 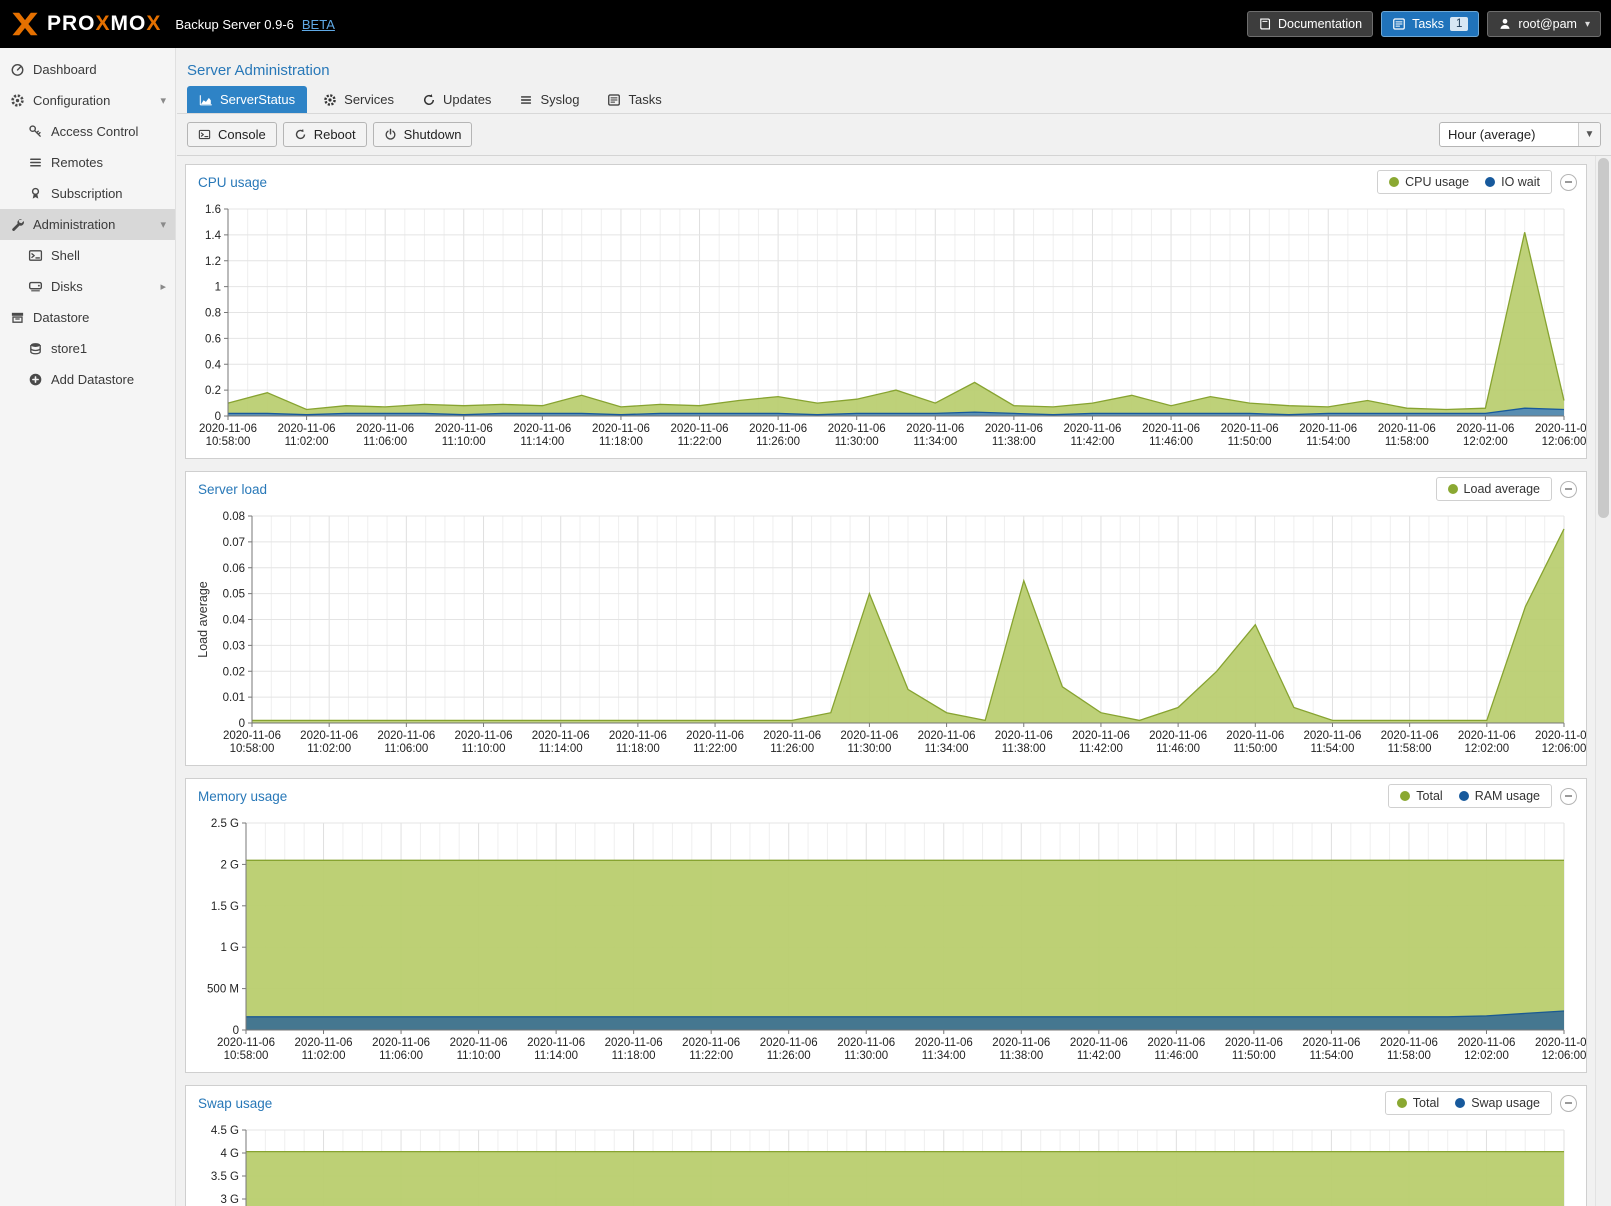 I want to click on legend-item: Load average, so click(x=1493, y=489).